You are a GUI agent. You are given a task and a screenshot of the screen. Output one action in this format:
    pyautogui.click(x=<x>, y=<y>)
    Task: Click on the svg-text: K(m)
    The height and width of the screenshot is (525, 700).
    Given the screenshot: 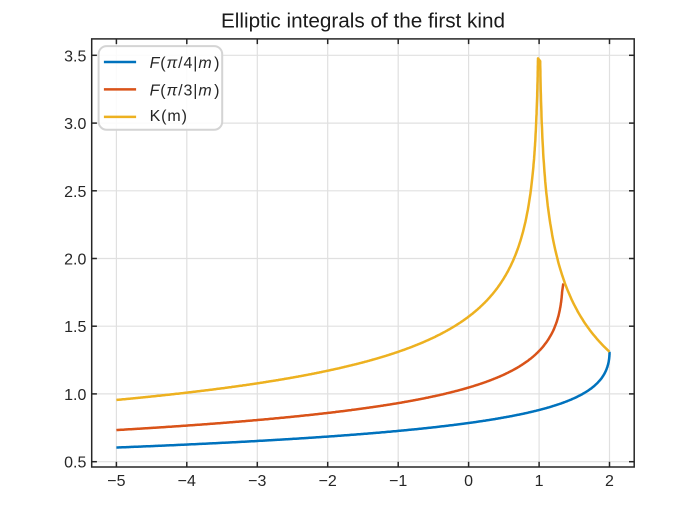 What is the action you would take?
    pyautogui.click(x=169, y=116)
    